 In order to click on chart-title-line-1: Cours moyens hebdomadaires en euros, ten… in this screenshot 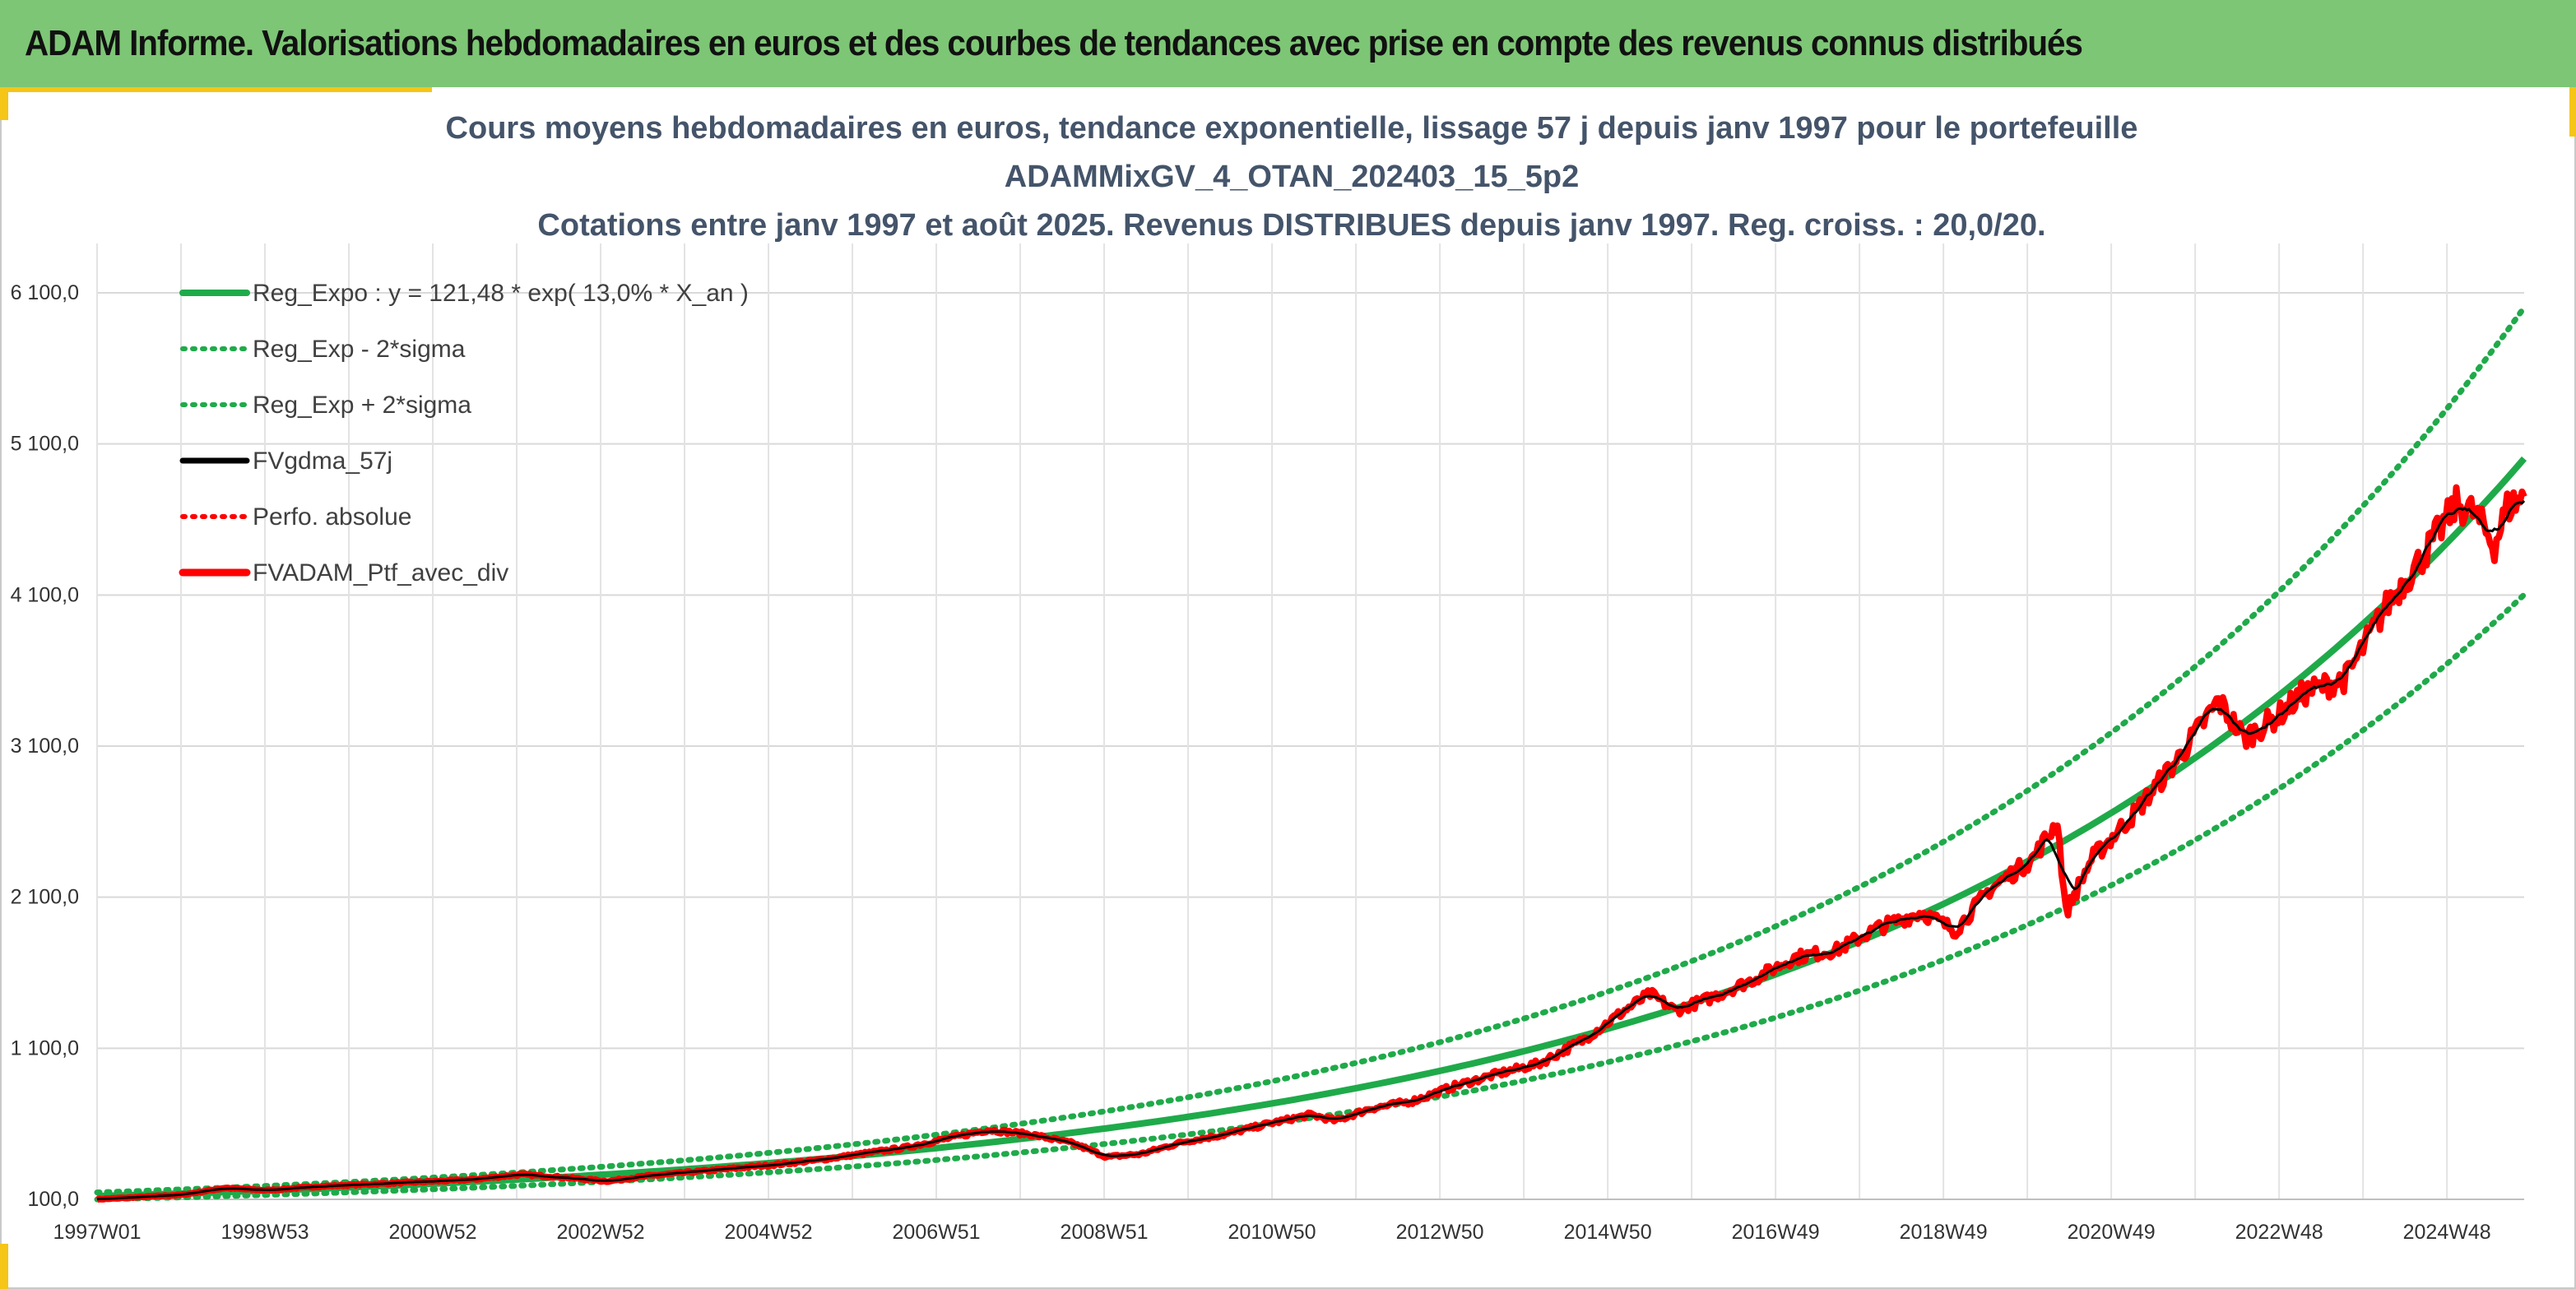, I will do `click(1292, 128)`.